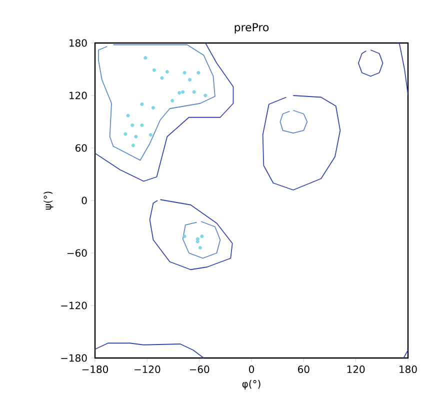  Describe the element at coordinates (81, 148) in the screenshot. I see `y-tick-label: 60` at that location.